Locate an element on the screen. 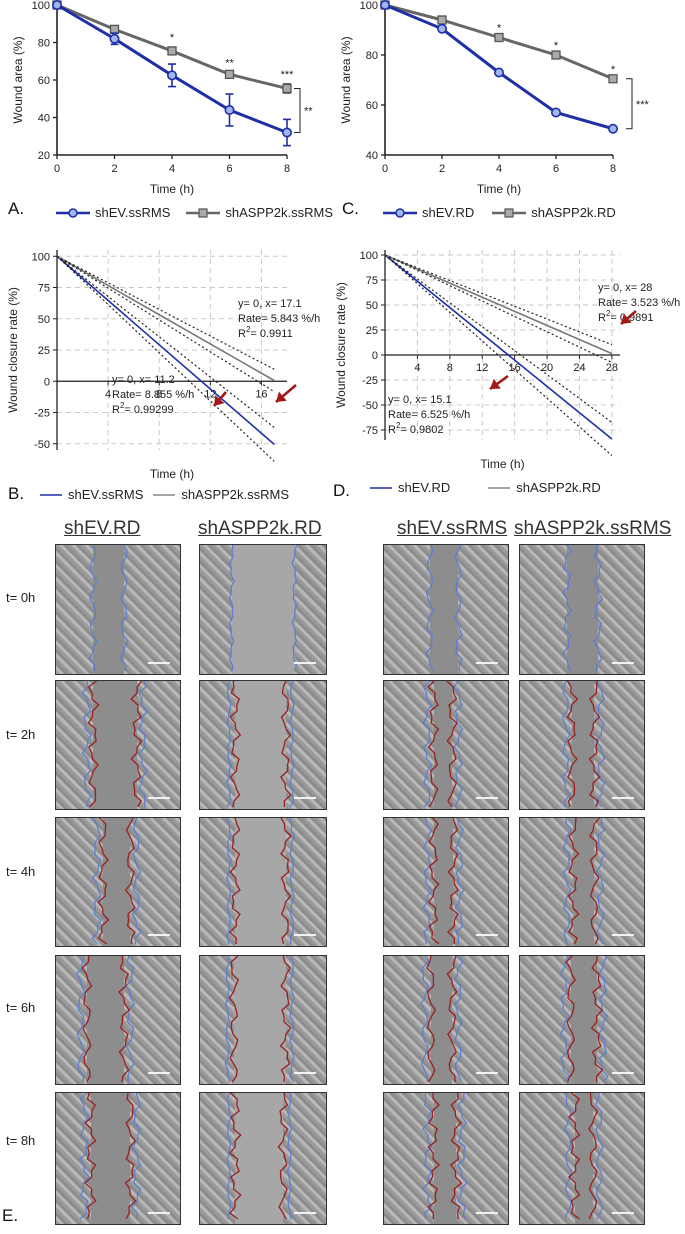 This screenshot has height=1234, width=685. y-tick-label: 50 is located at coordinates (44, 320).